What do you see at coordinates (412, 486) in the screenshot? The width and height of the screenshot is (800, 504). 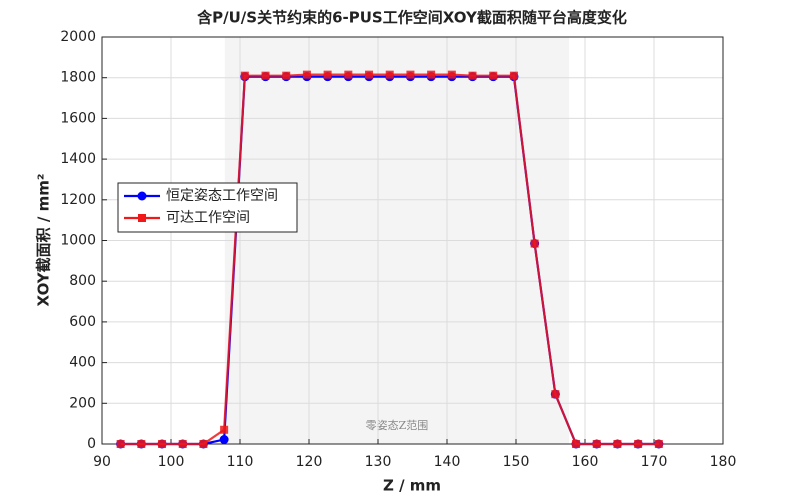 I see `x-axis-label: Z / mm` at bounding box center [412, 486].